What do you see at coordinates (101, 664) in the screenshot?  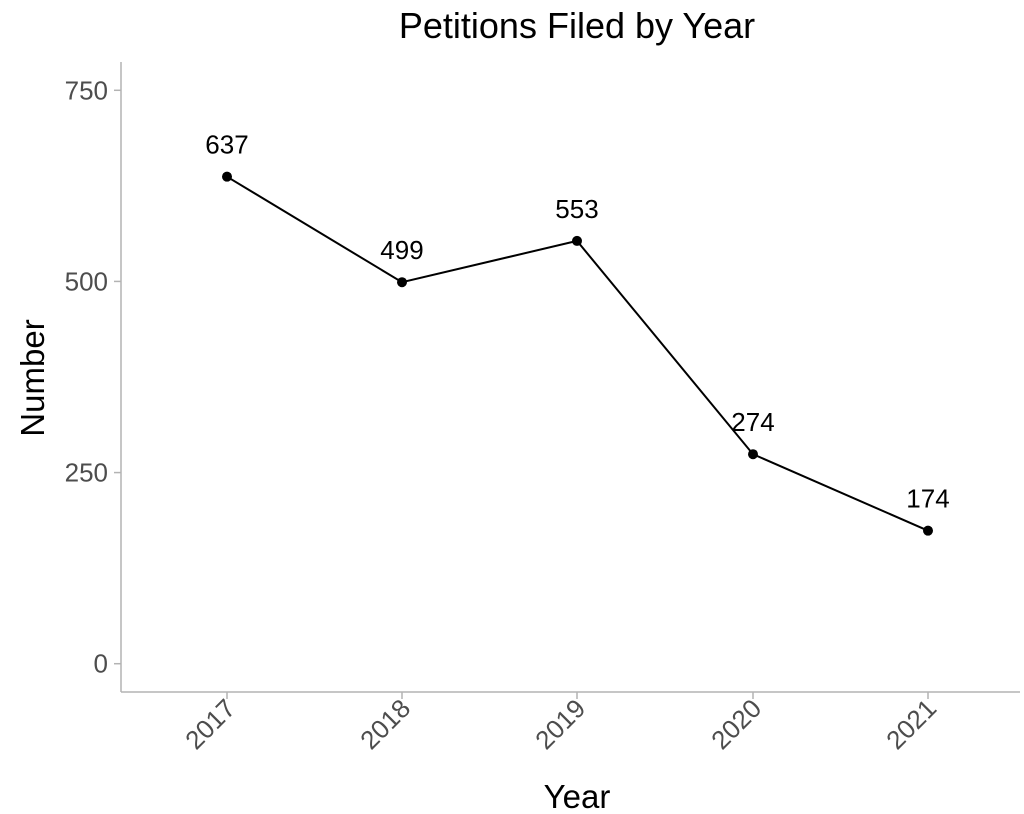 I see `y-tick-label: 0` at bounding box center [101, 664].